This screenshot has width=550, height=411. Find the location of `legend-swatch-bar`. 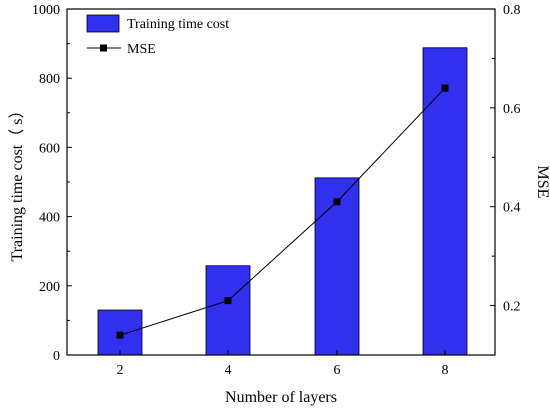

legend-swatch-bar is located at coordinates (103, 23).